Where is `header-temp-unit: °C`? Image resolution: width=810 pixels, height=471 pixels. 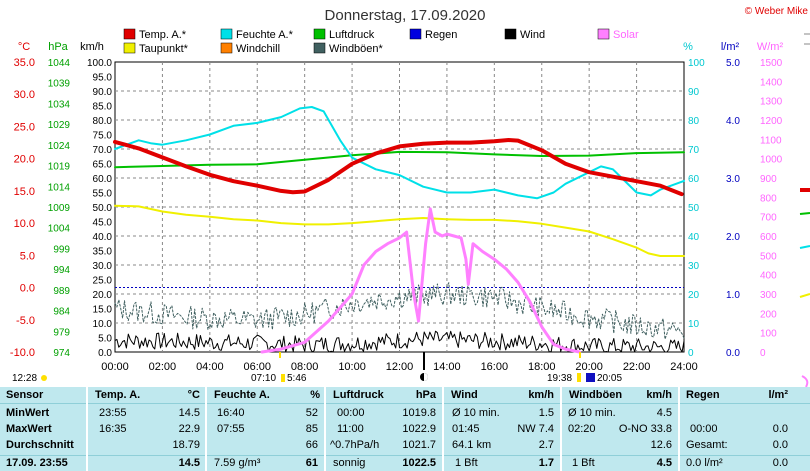
header-temp-unit: °C is located at coordinates (193, 395).